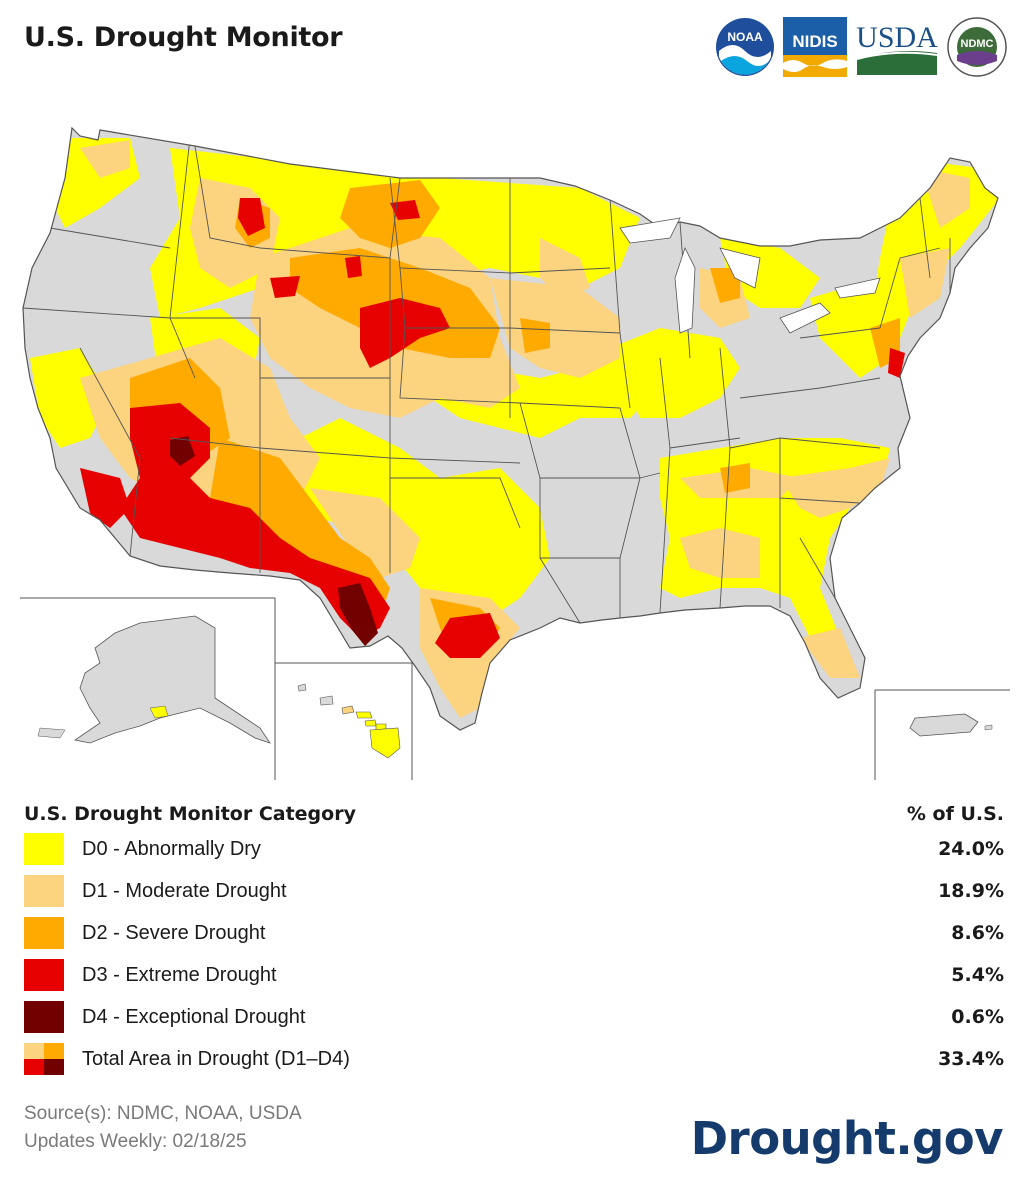  I want to click on pct-heading: % of U.S., so click(955, 814).